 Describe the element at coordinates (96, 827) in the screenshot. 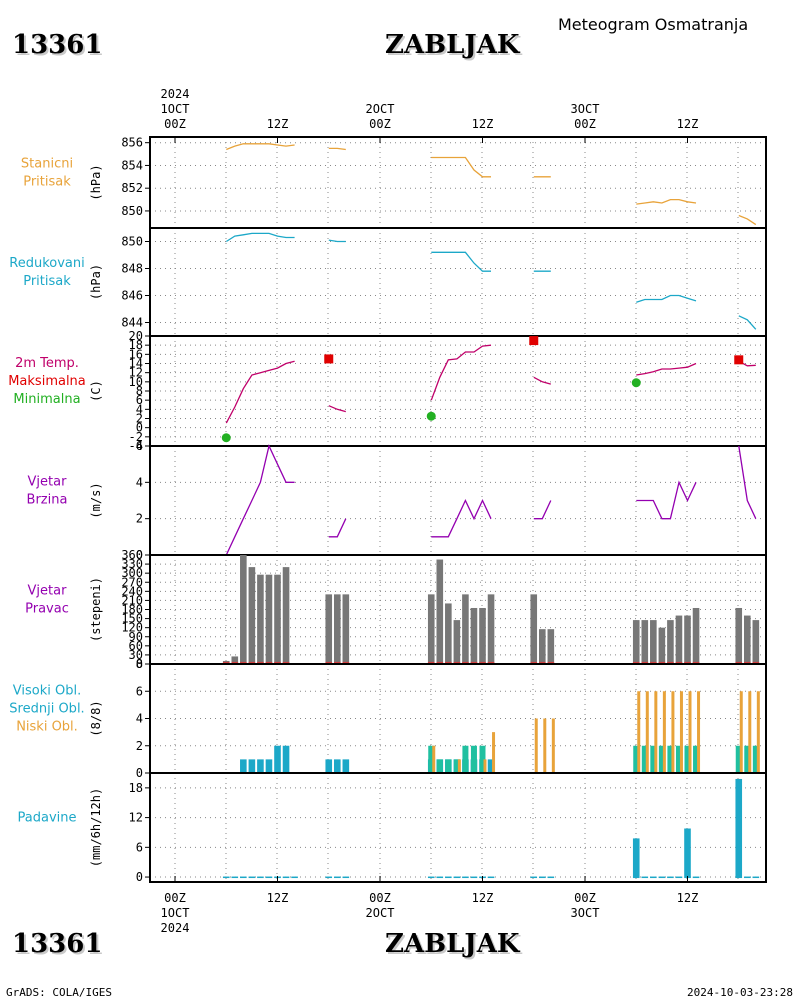

I see `panel-unit: (mm/6h/12h)` at that location.